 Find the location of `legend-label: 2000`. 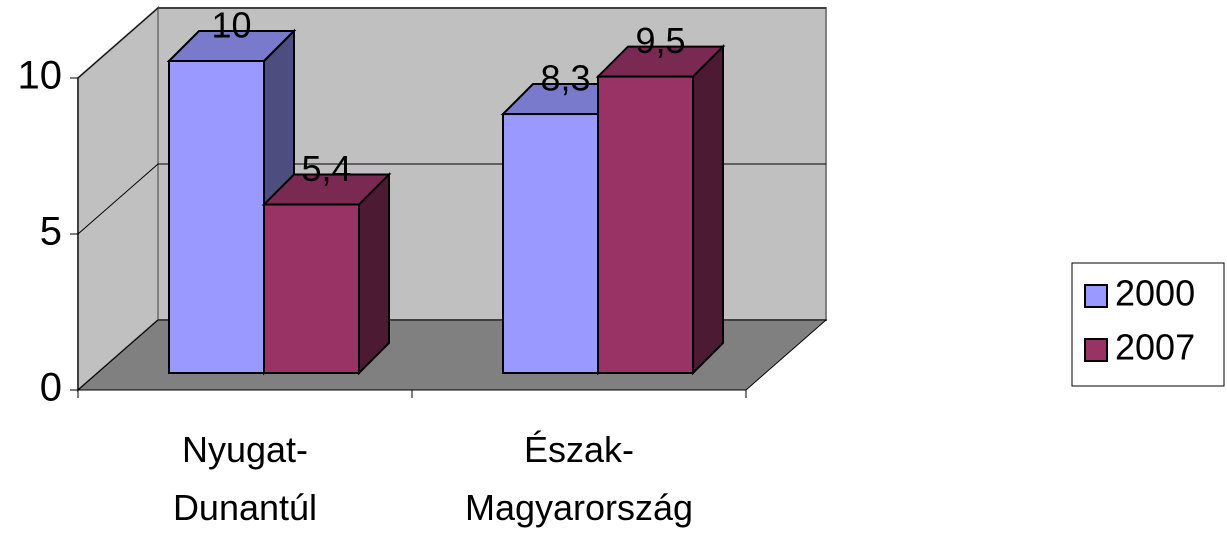

legend-label: 2000 is located at coordinates (1155, 293).